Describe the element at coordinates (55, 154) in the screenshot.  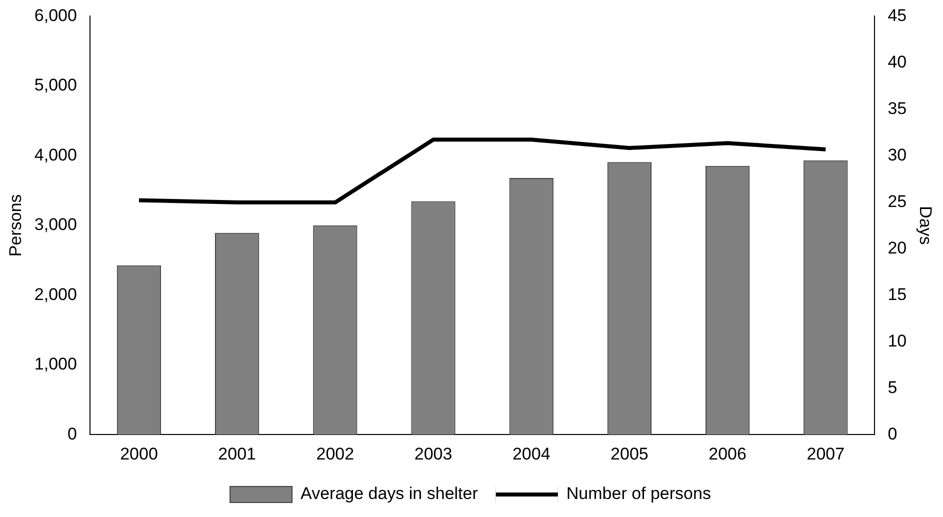
I see `y-tick-label: 4,000` at that location.